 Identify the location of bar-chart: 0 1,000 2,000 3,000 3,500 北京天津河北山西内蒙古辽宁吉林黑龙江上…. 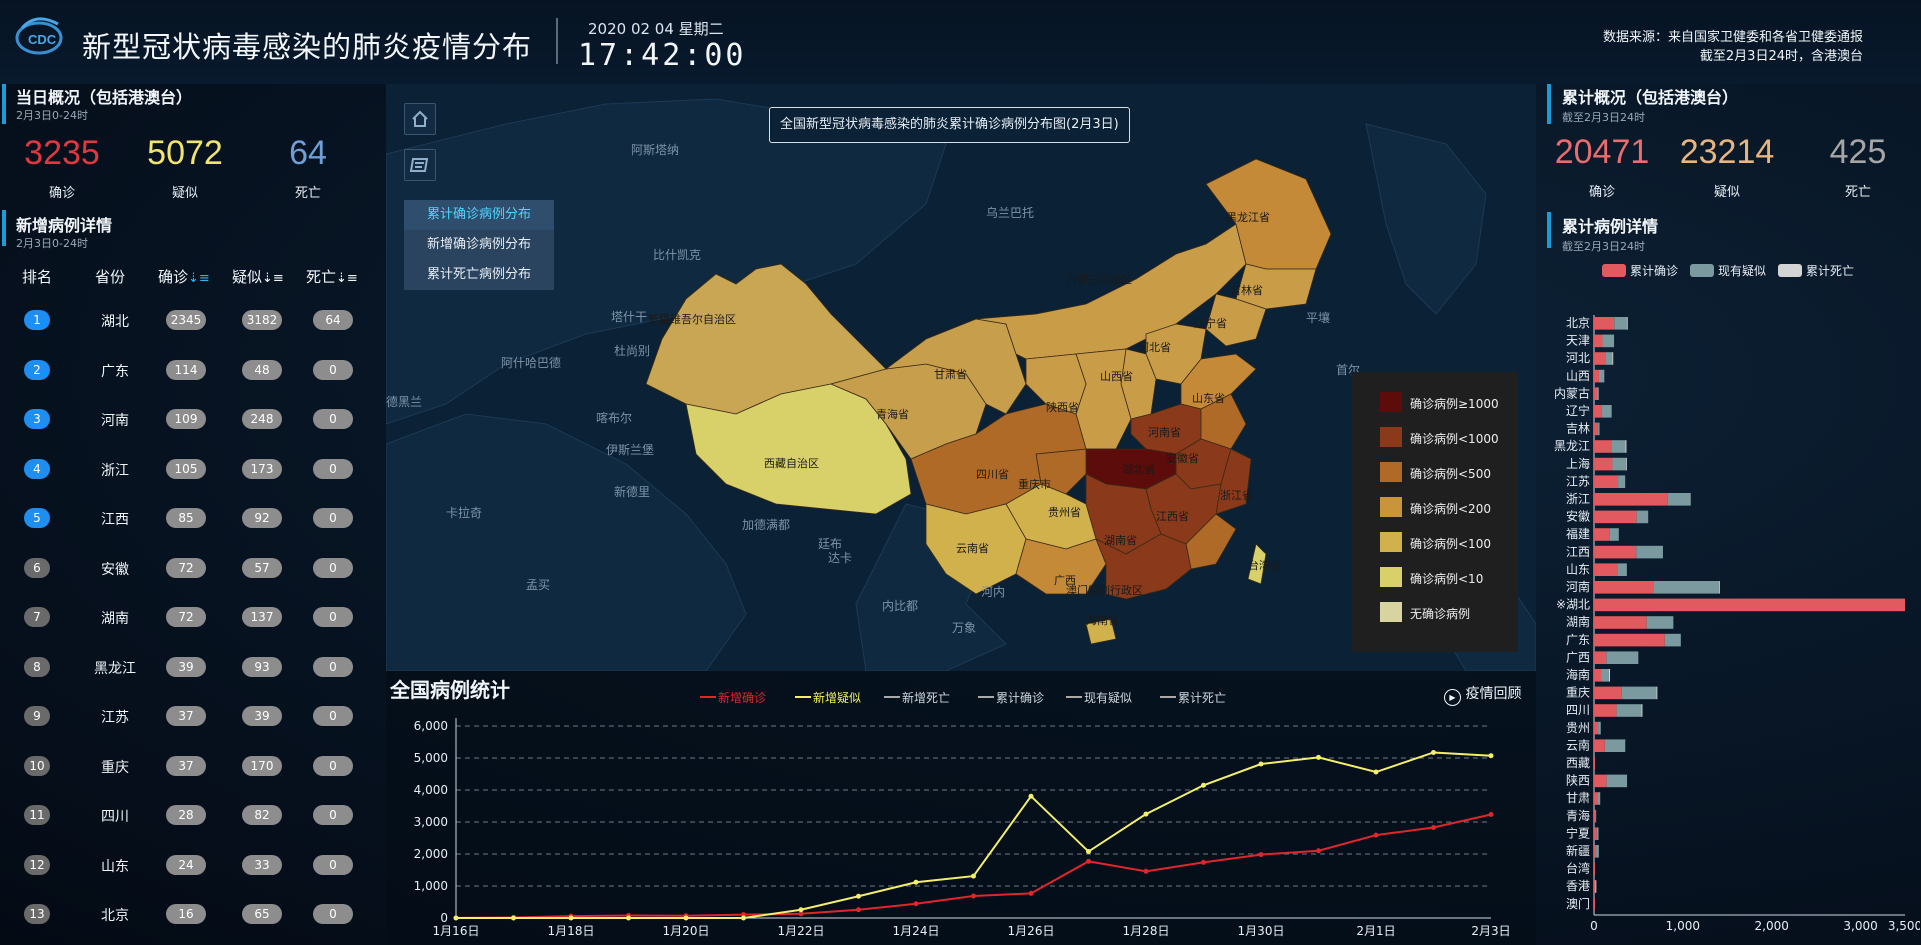
(1730, 627).